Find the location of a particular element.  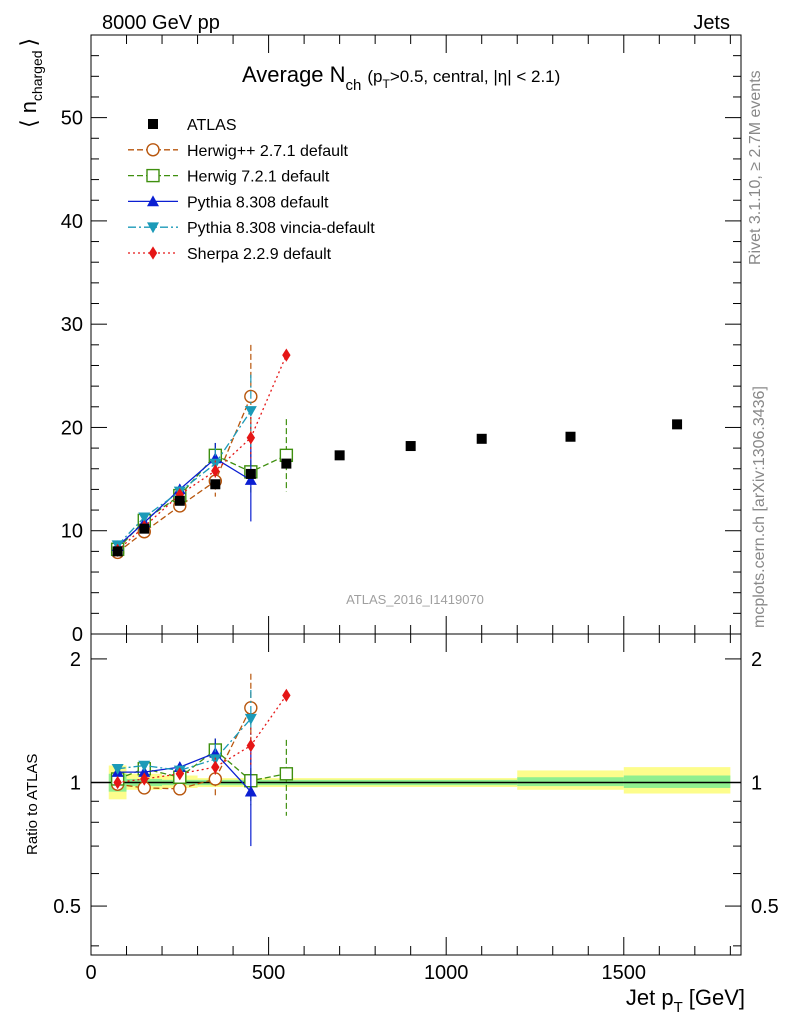

main-y-tick-label: 50 is located at coordinates (72, 119).